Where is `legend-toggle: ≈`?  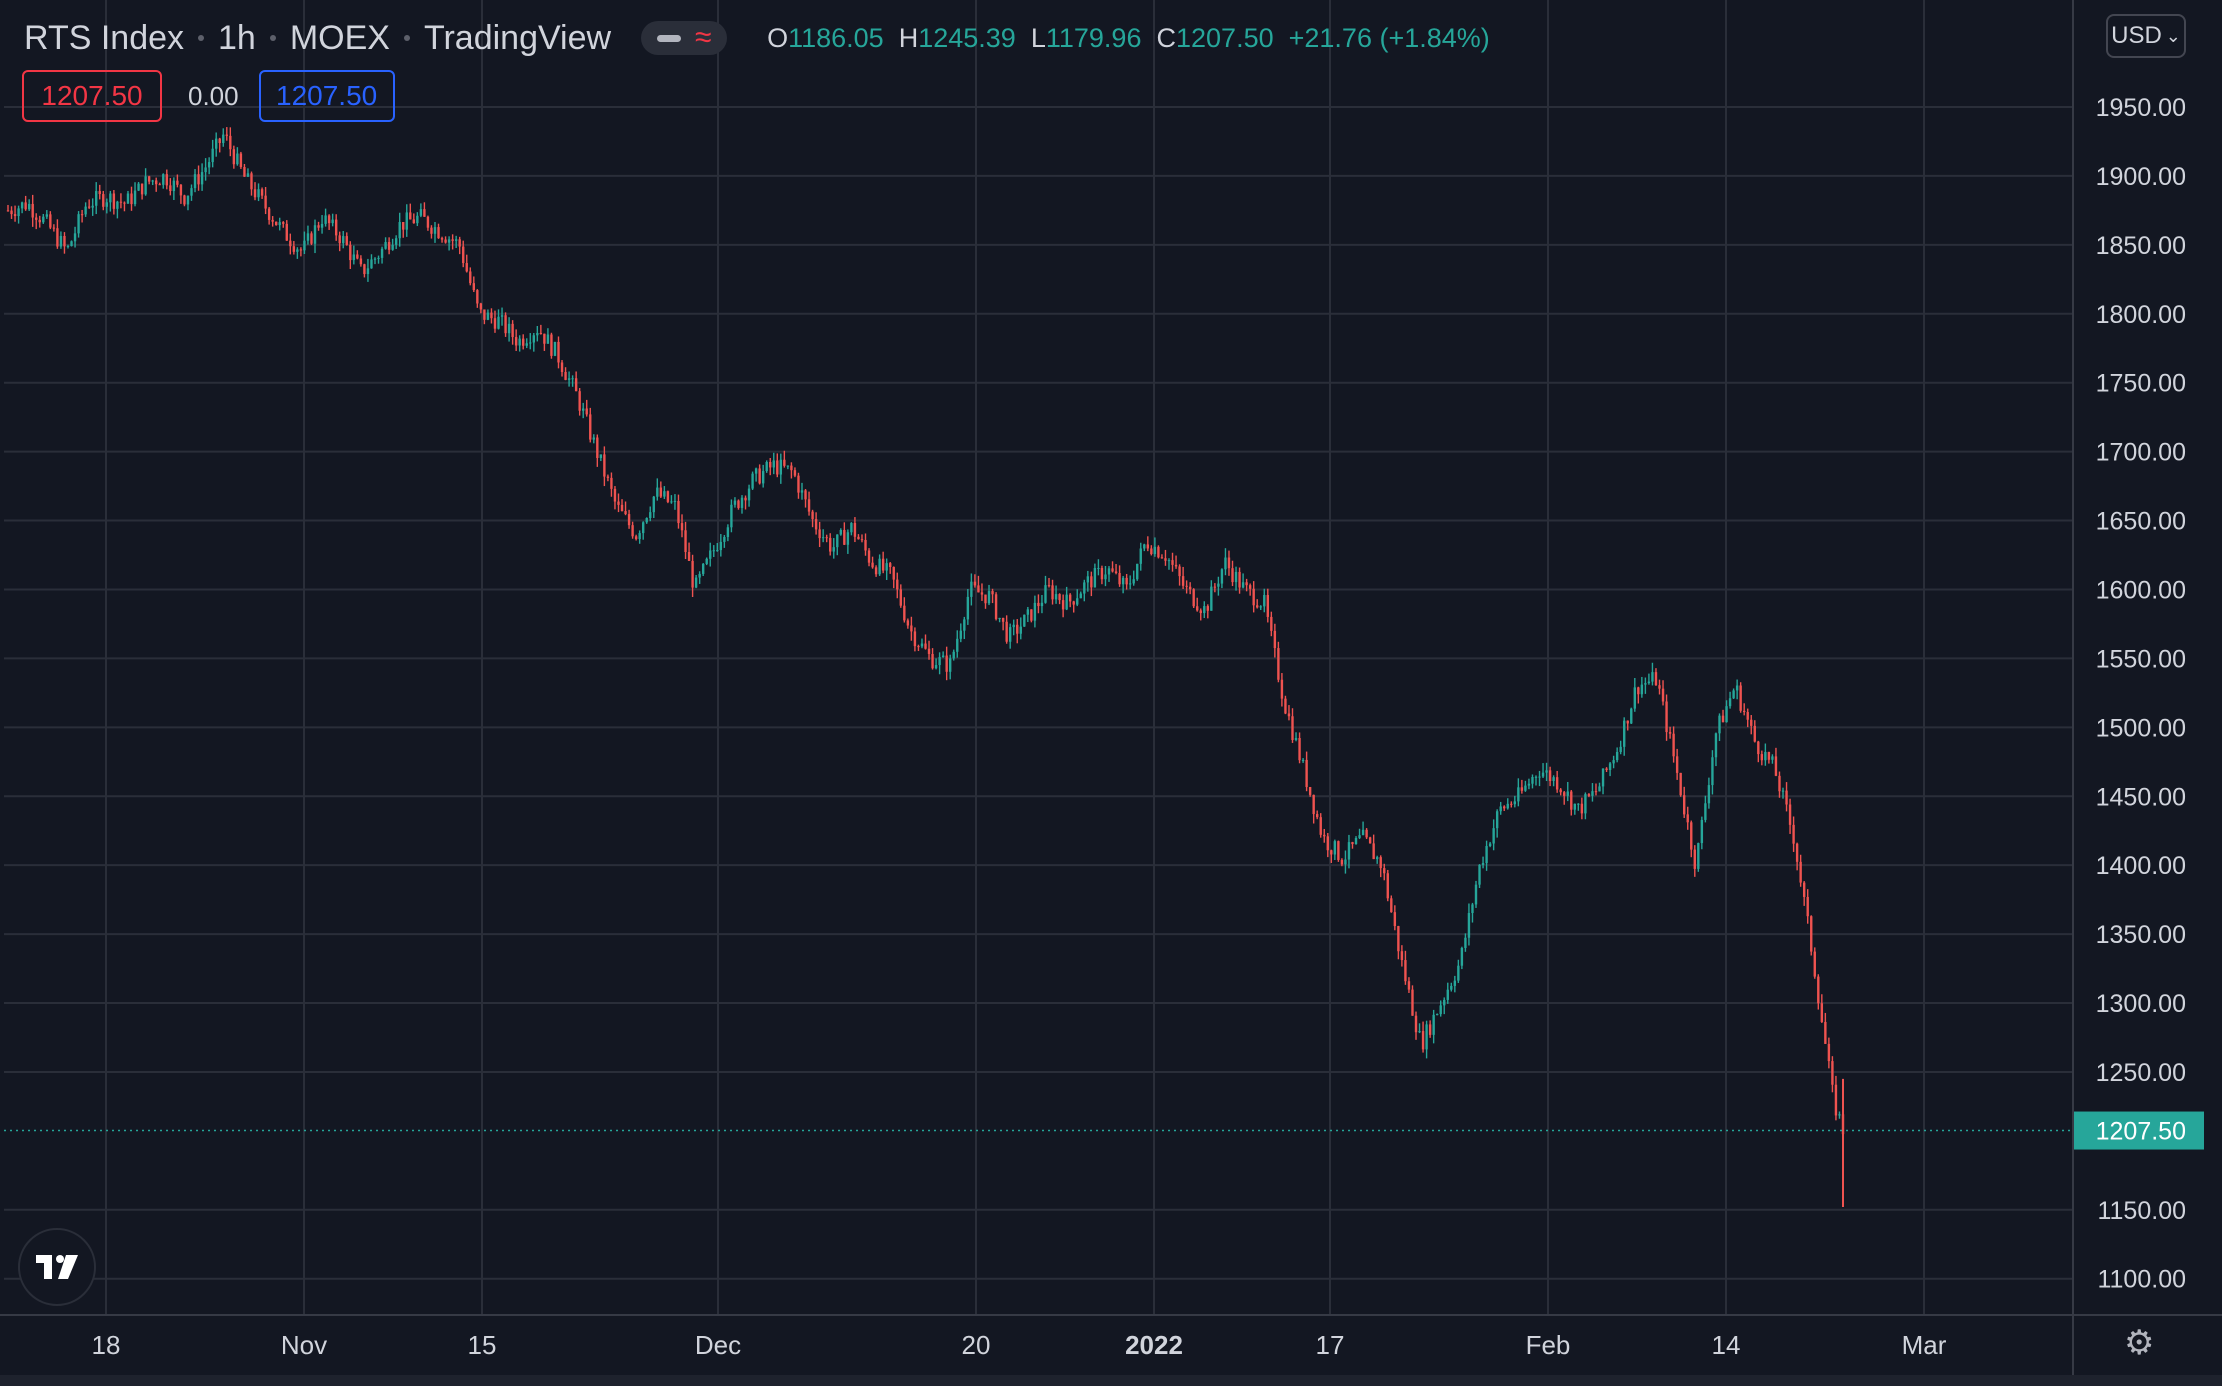 legend-toggle: ≈ is located at coordinates (684, 38).